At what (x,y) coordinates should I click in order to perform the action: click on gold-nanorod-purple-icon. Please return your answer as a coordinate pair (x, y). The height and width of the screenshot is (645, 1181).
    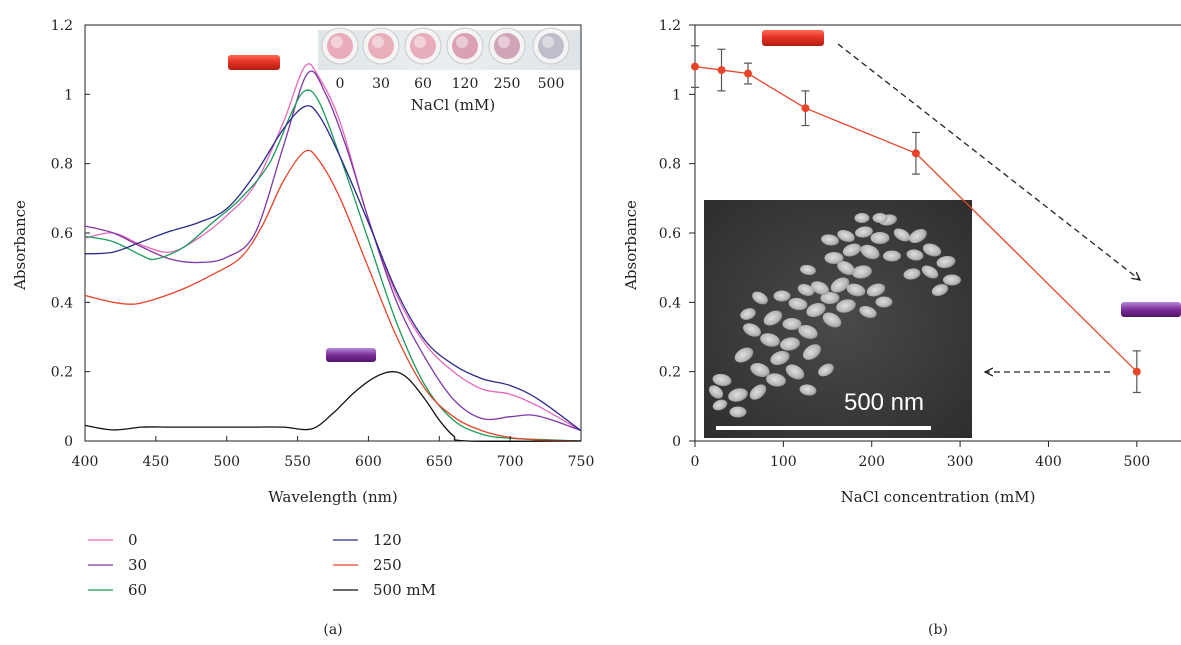
    Looking at the image, I should click on (351, 355).